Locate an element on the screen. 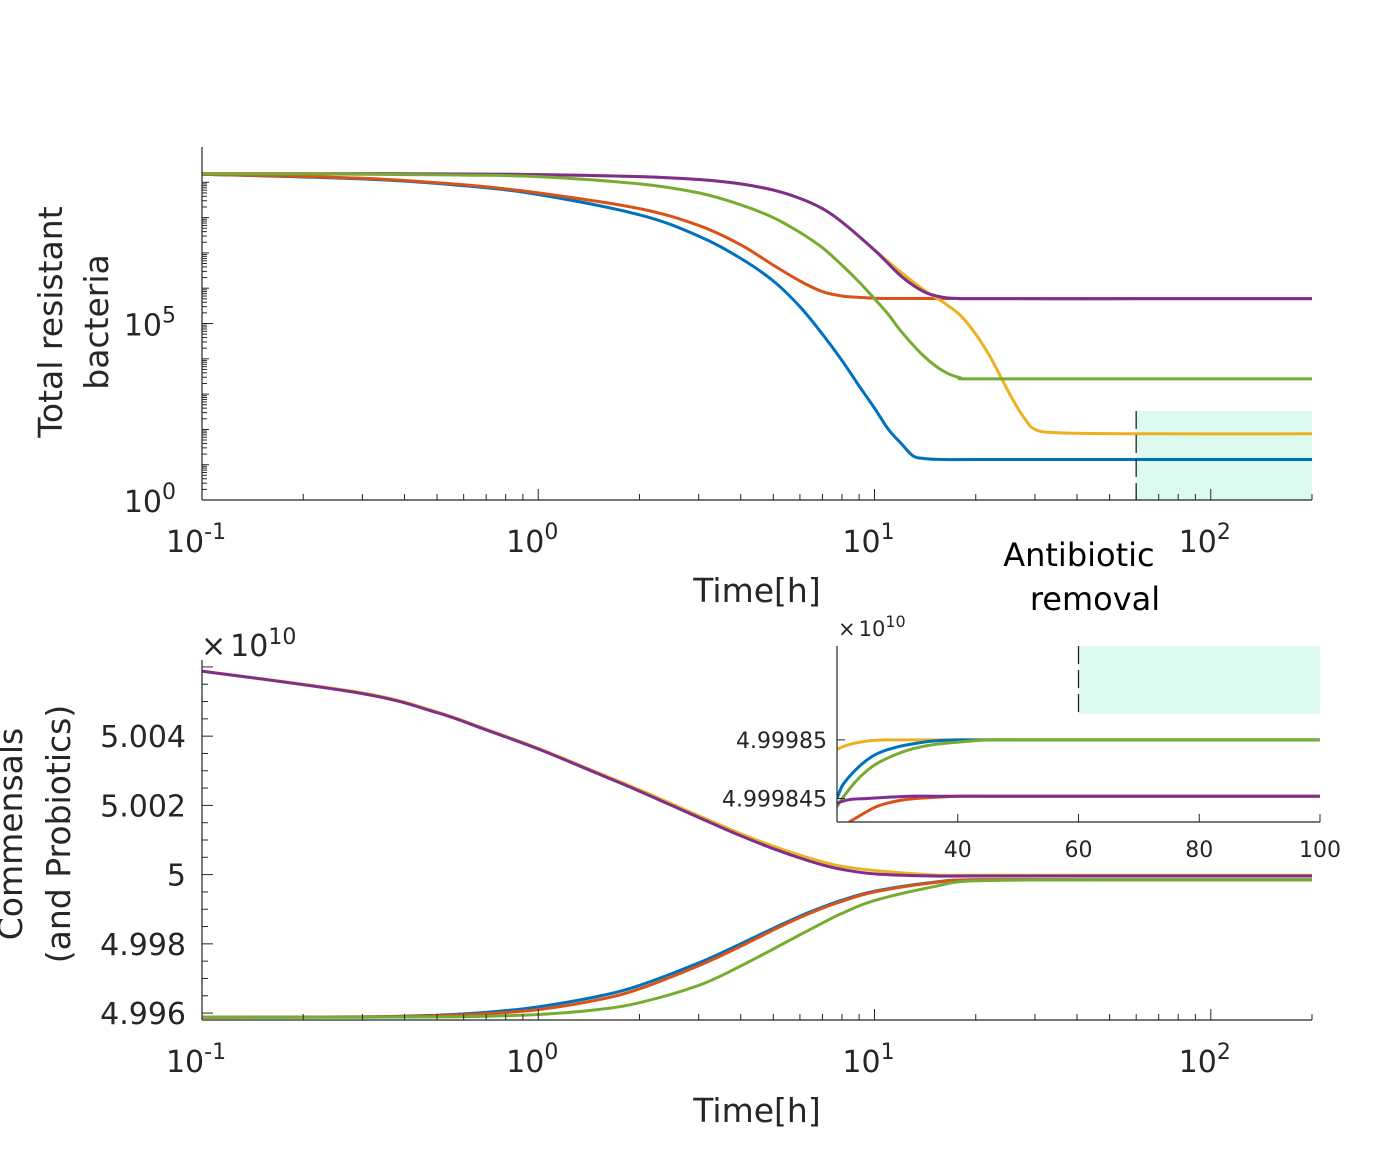 This screenshot has height=1155, width=1383. inset-x-tick-label: 60 is located at coordinates (1079, 850).